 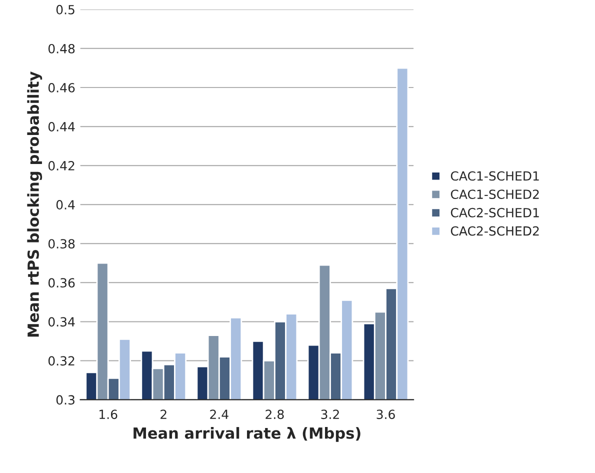 What do you see at coordinates (61, 87) in the screenshot?
I see `y-tick-label: 0.46` at bounding box center [61, 87].